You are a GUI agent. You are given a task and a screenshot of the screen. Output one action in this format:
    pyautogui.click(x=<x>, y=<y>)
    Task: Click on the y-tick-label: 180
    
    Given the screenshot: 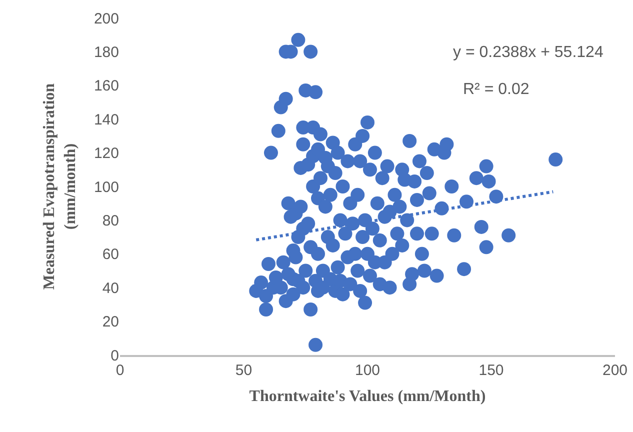 What is the action you would take?
    pyautogui.click(x=106, y=52)
    